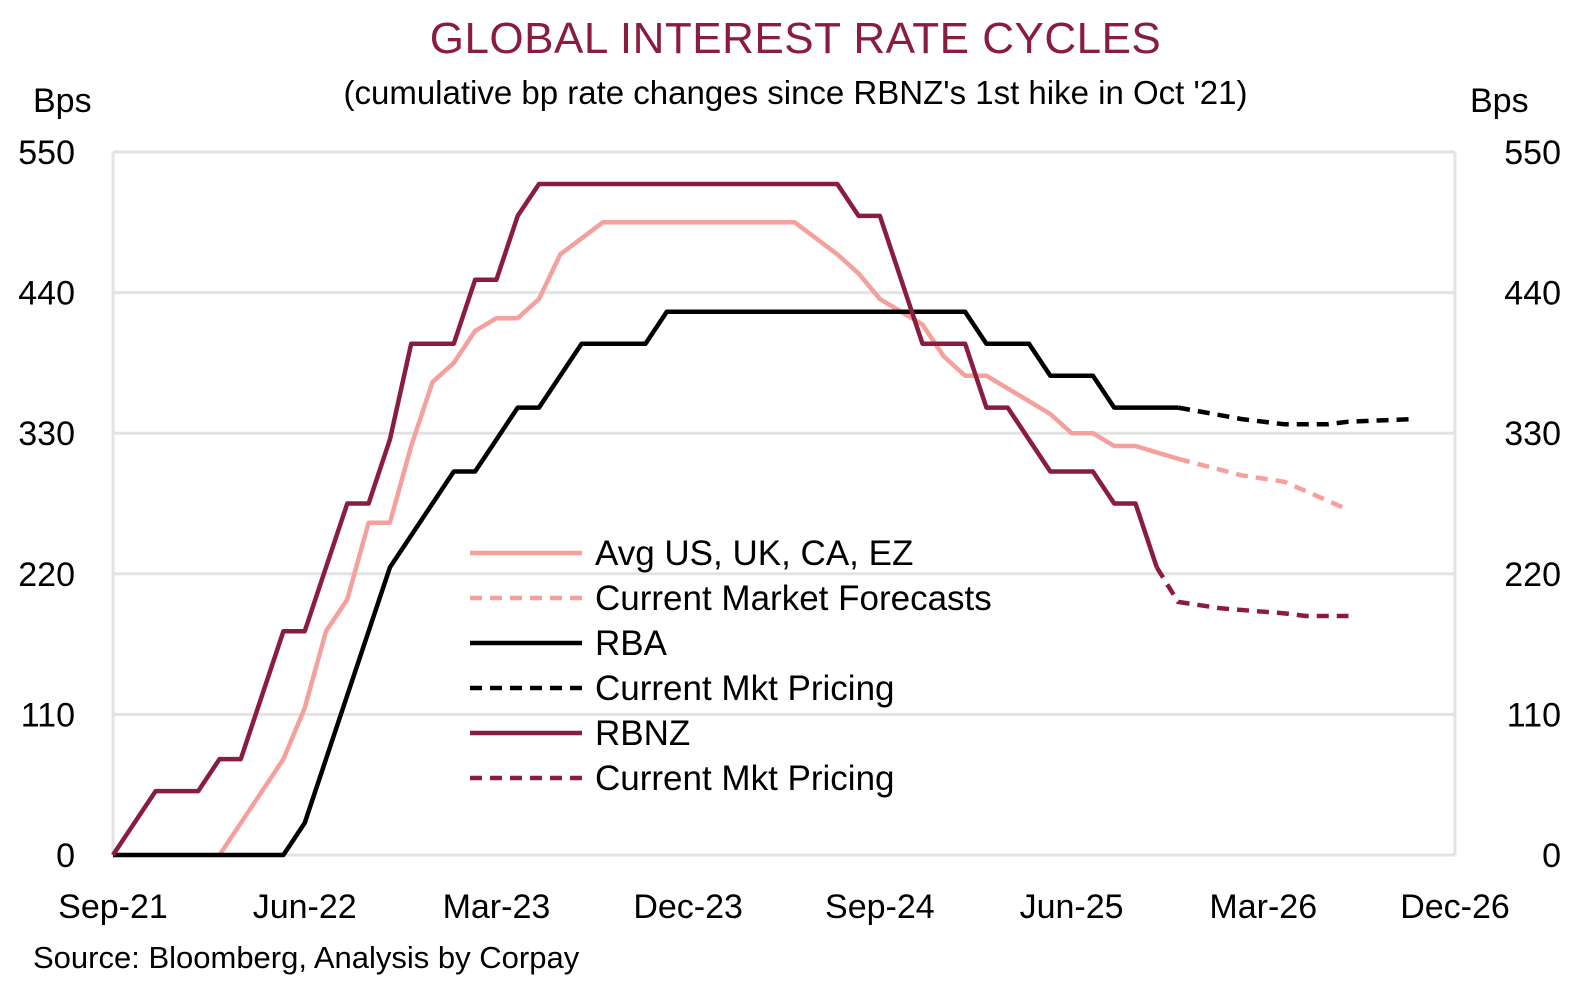 This screenshot has height=1000, width=1591. What do you see at coordinates (1532, 434) in the screenshot?
I see `y-tick-label-right: 330` at bounding box center [1532, 434].